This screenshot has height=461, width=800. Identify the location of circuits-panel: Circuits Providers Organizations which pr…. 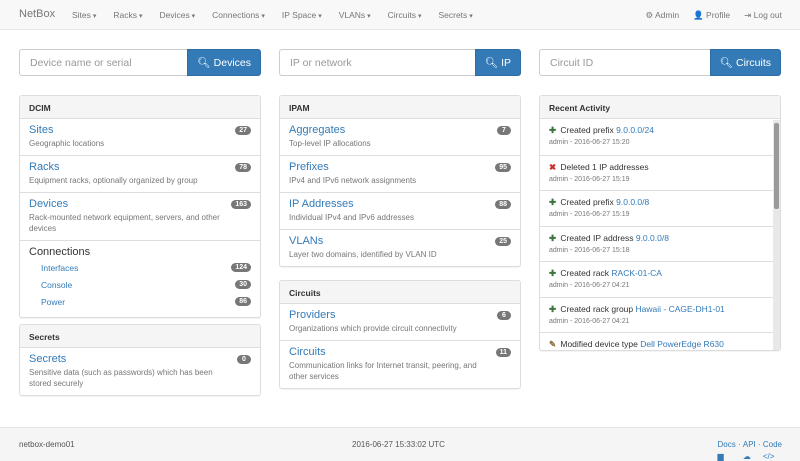
(400, 334).